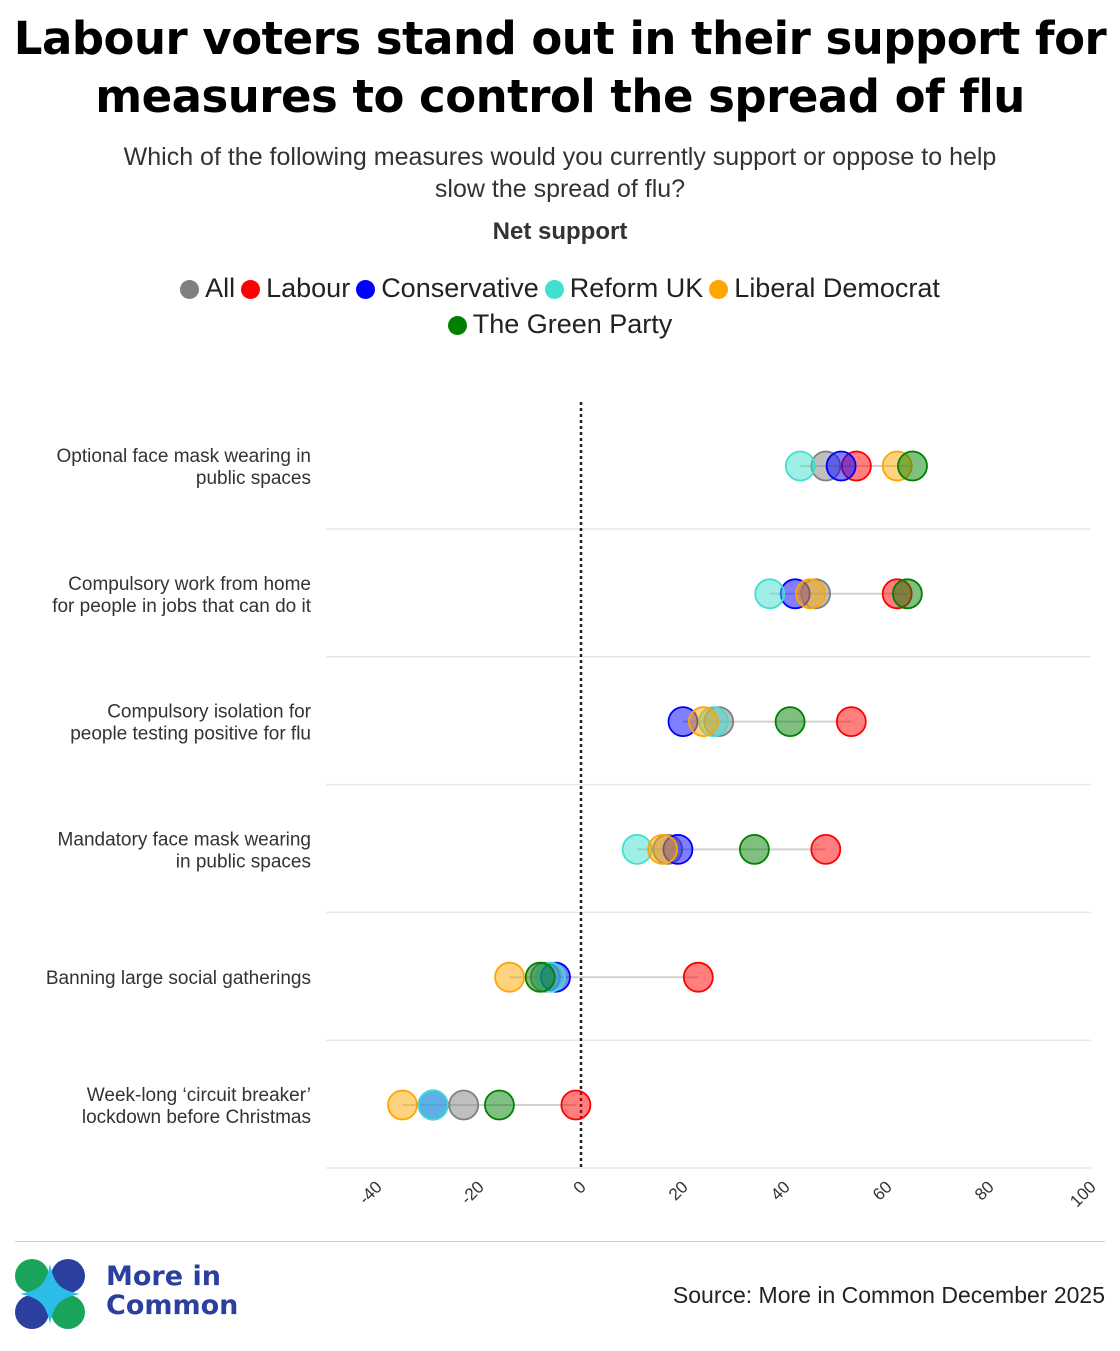 Image resolution: width=1120 pixels, height=1351 pixels. Describe the element at coordinates (576, 1105) in the screenshot. I see `data-point: Labour: -1` at that location.